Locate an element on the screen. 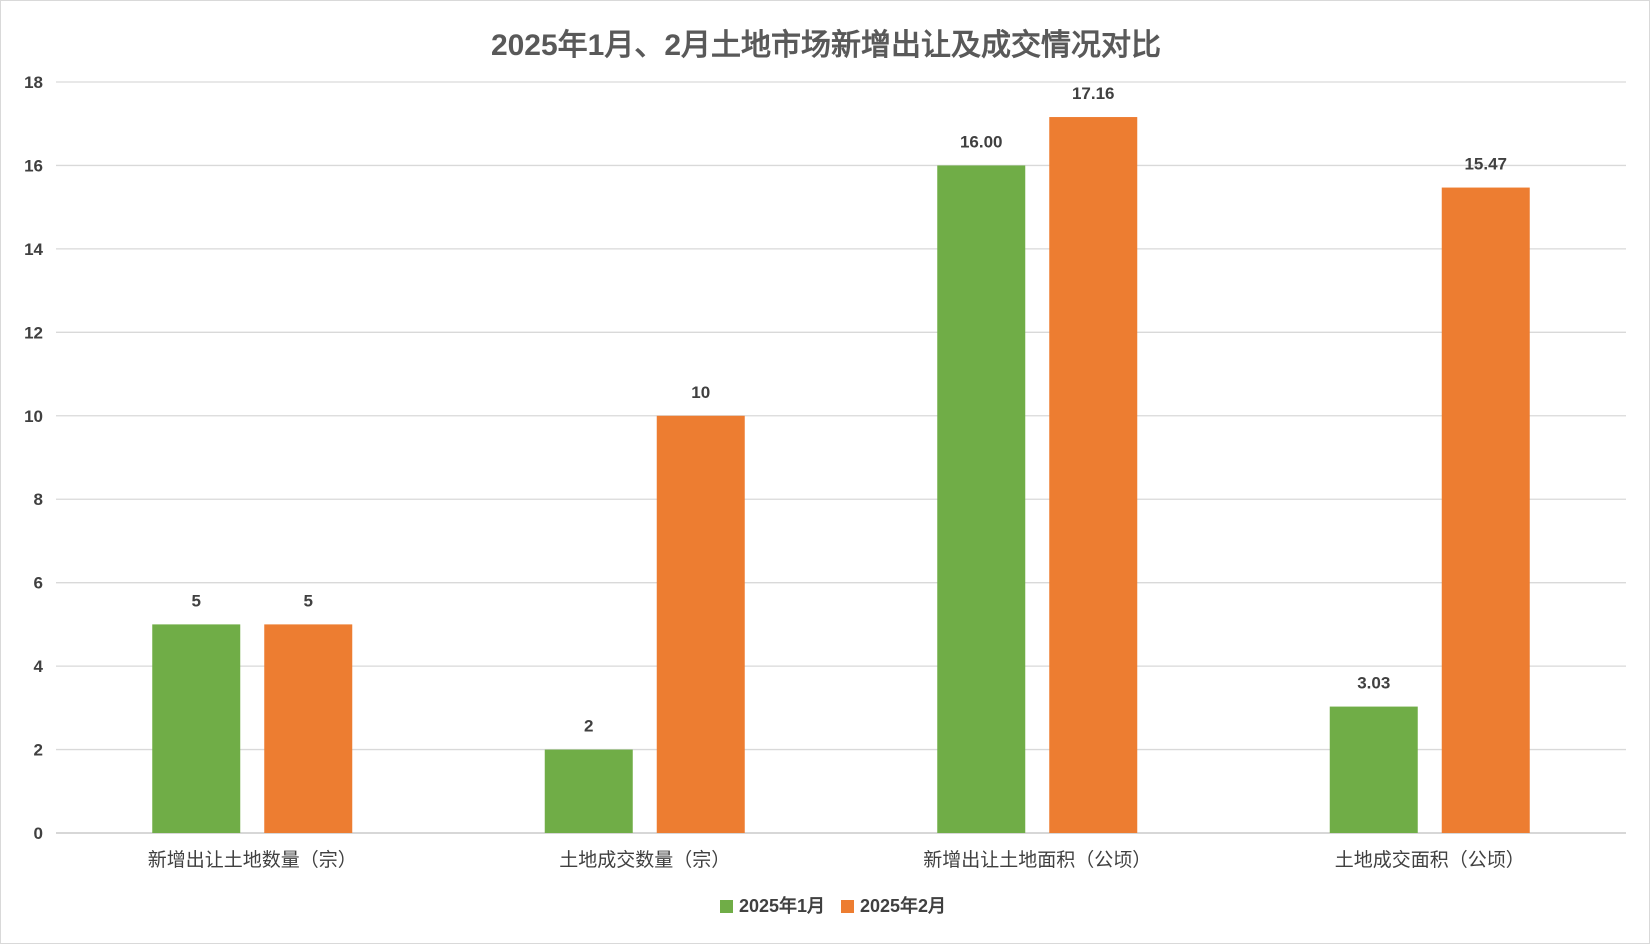 This screenshot has width=1650, height=945. data-label: 2 is located at coordinates (588, 726).